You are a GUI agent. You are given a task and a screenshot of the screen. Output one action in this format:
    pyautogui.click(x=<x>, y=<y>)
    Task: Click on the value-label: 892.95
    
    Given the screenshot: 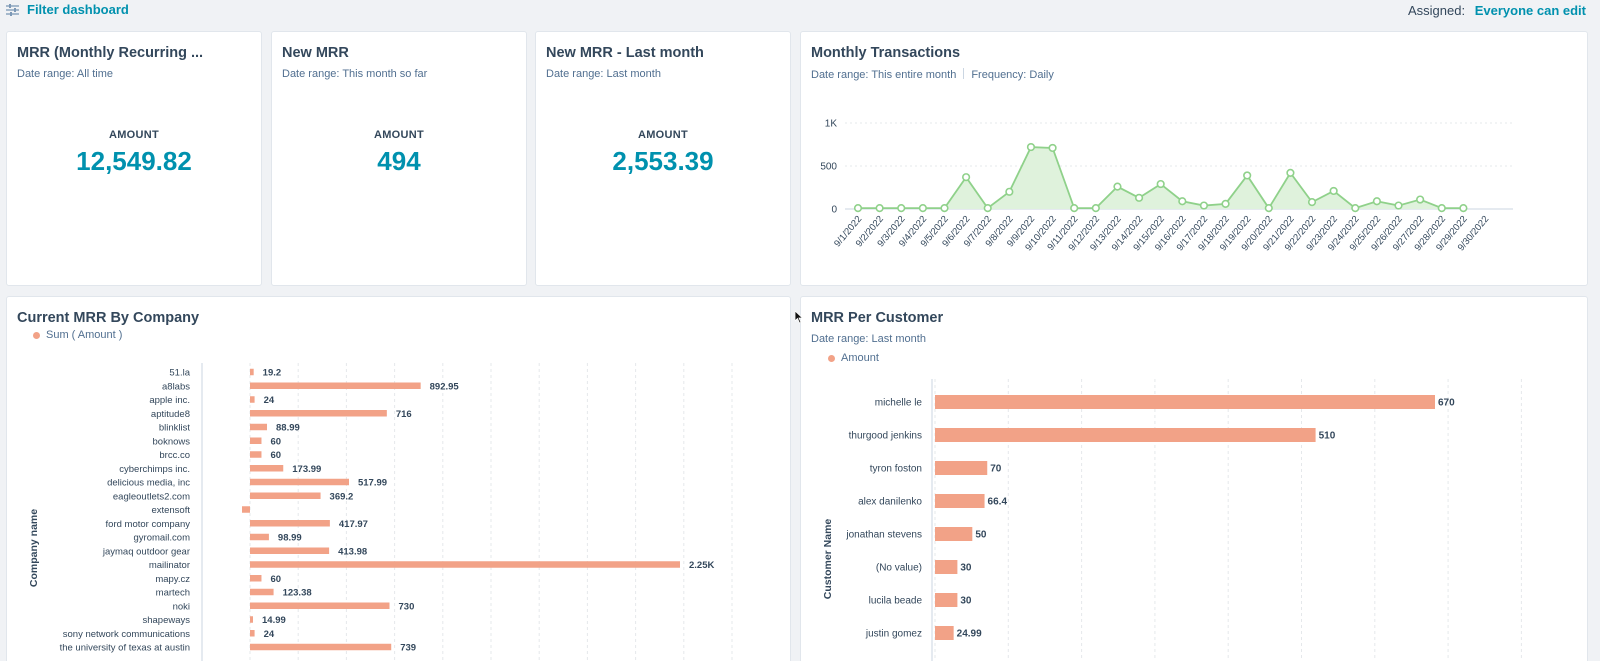 What is the action you would take?
    pyautogui.click(x=445, y=386)
    